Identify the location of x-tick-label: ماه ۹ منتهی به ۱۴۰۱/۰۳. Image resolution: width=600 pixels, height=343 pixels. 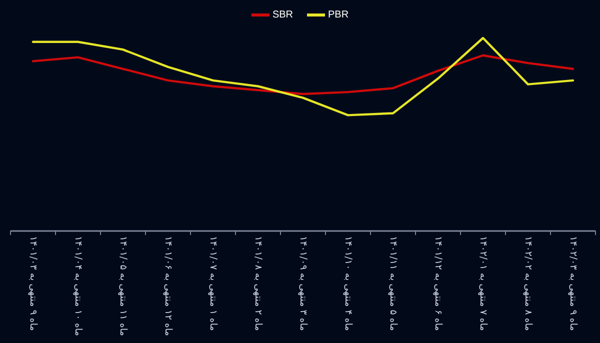
(33, 283).